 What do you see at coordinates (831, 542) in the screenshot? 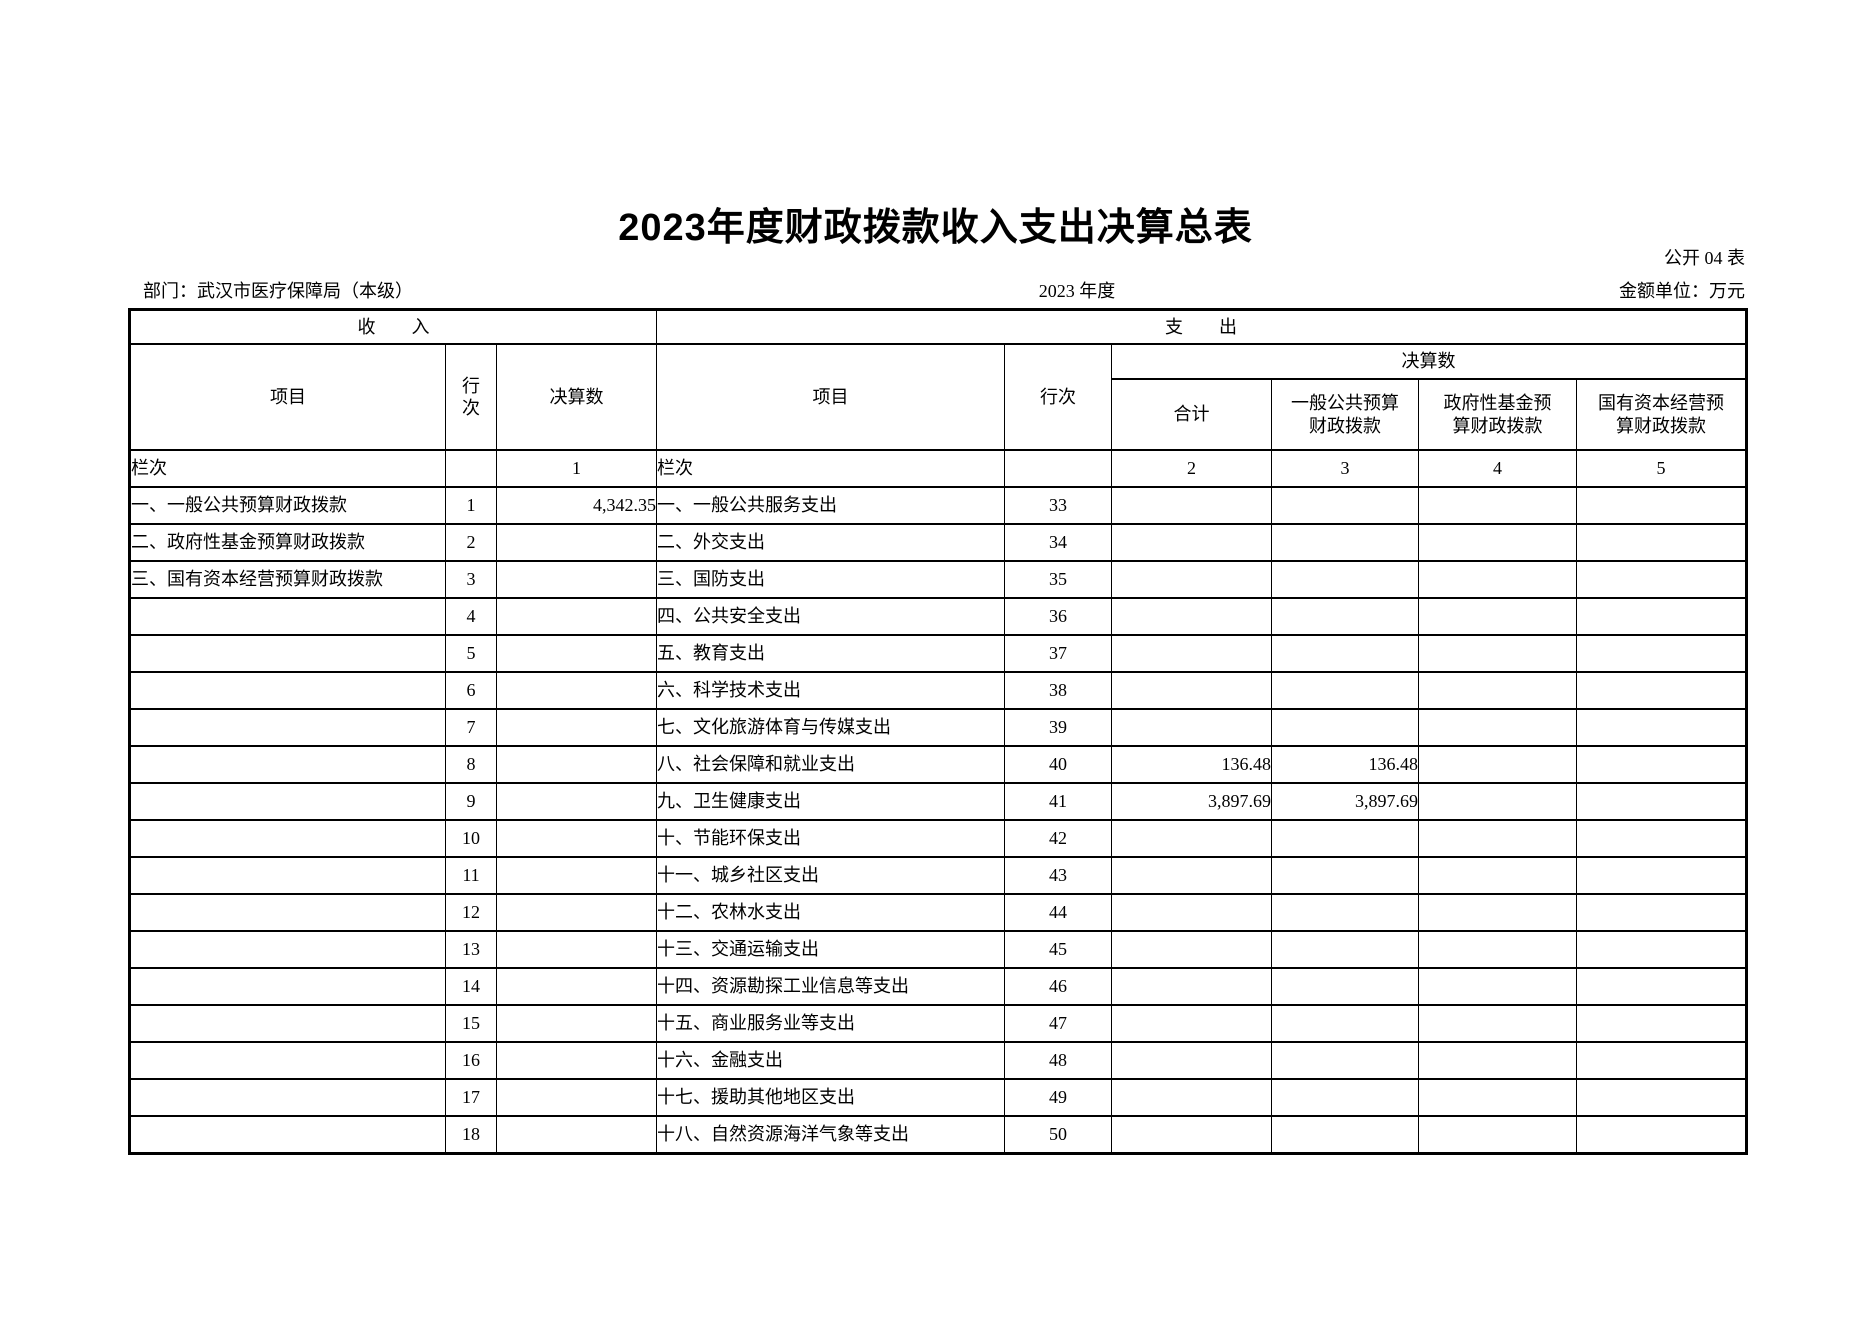
I see `expense-item-cell: 二、外交支出` at bounding box center [831, 542].